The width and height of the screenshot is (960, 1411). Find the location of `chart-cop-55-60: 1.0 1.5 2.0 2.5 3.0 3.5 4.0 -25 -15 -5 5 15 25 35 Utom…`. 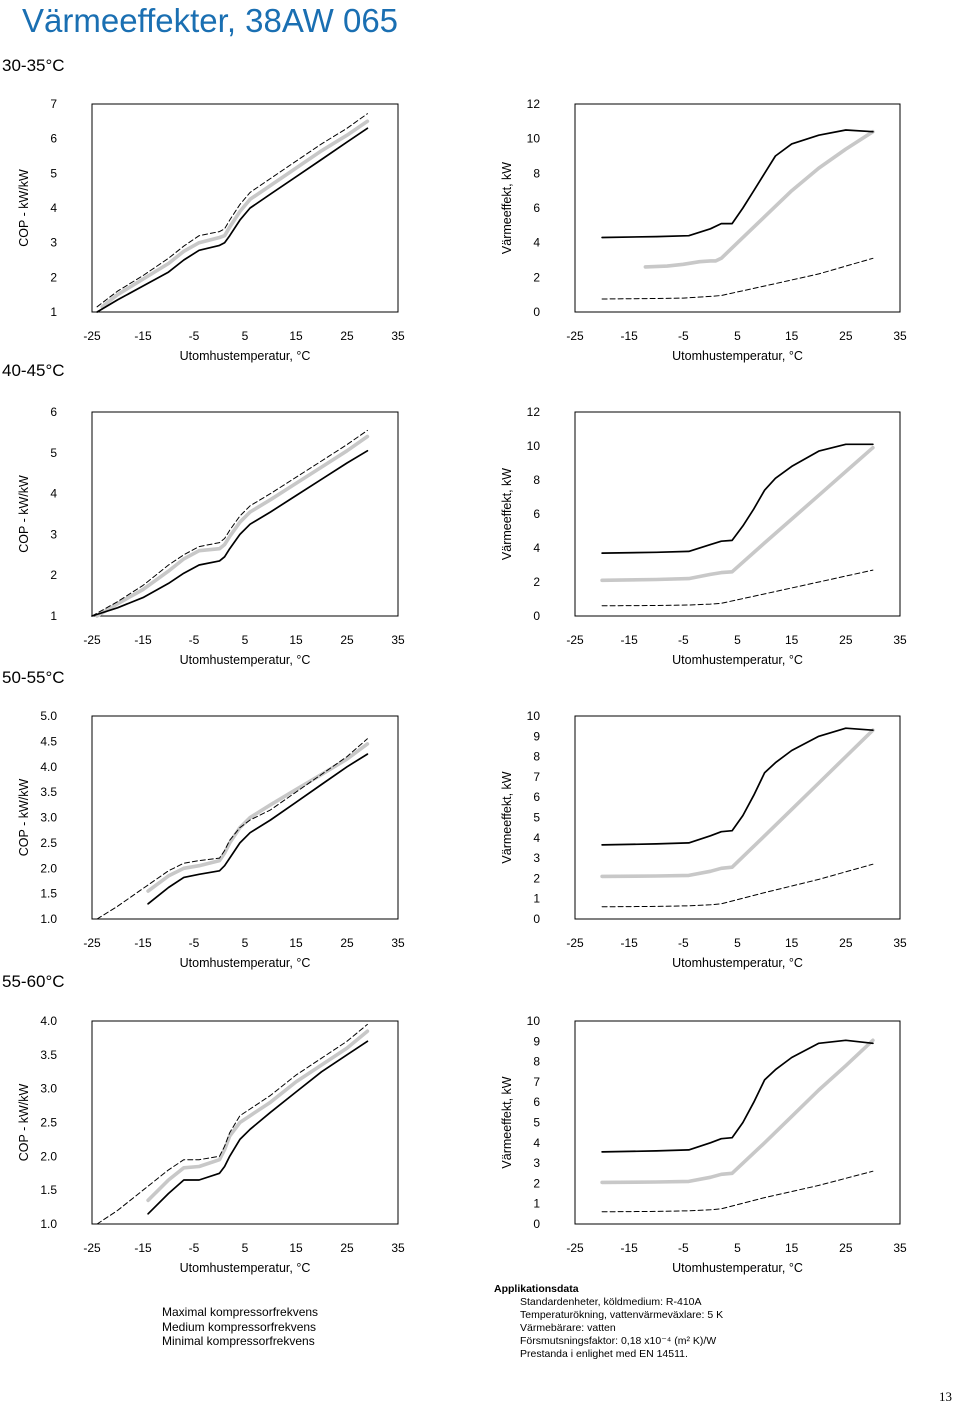

chart-cop-55-60: 1.0 1.5 2.0 2.5 3.0 3.5 4.0 -25 -15 -5 5 15 25 35 Utom… is located at coordinates (211, 1144).